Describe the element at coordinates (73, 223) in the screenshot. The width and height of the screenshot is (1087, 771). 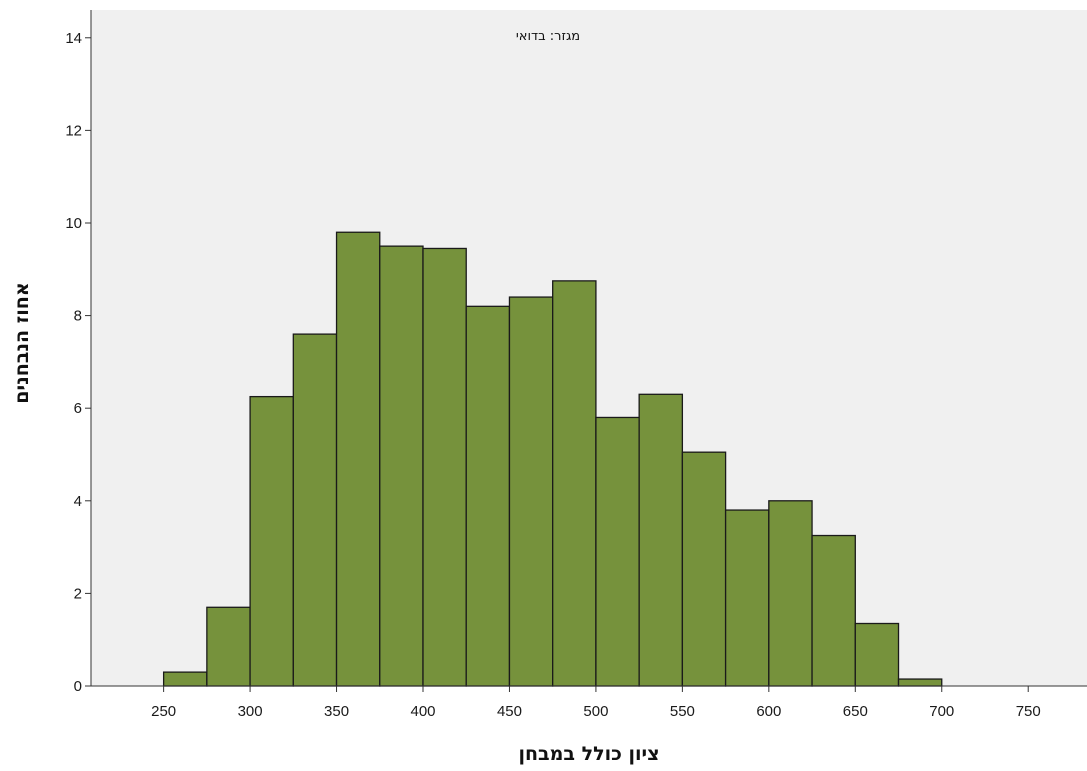
I see `y-tick-label: 10` at that location.